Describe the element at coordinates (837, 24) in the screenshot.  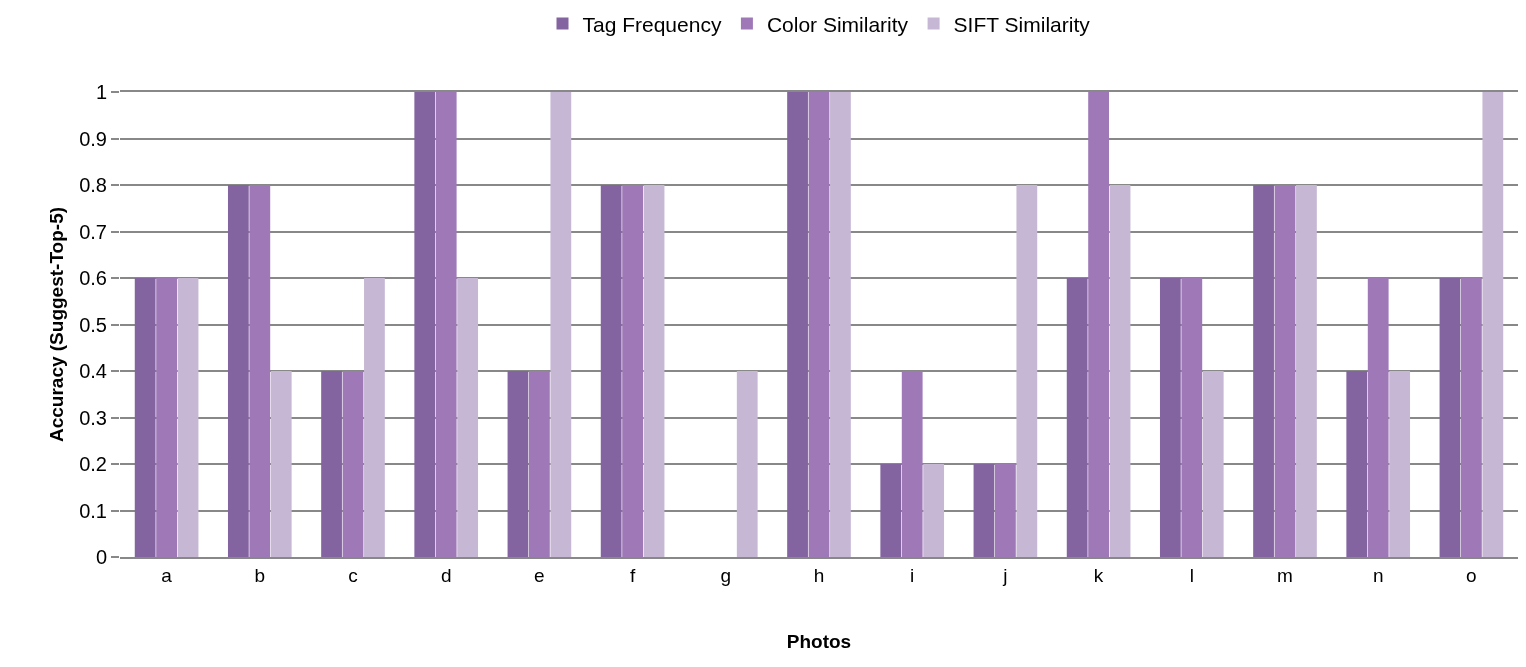
I see `legend-label: Color Similarity` at that location.